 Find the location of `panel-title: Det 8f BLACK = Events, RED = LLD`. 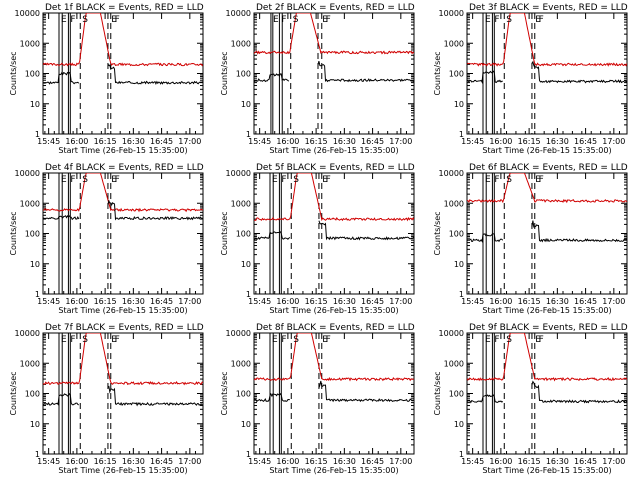

panel-title: Det 8f BLACK = Events, RED = LLD is located at coordinates (335, 328).